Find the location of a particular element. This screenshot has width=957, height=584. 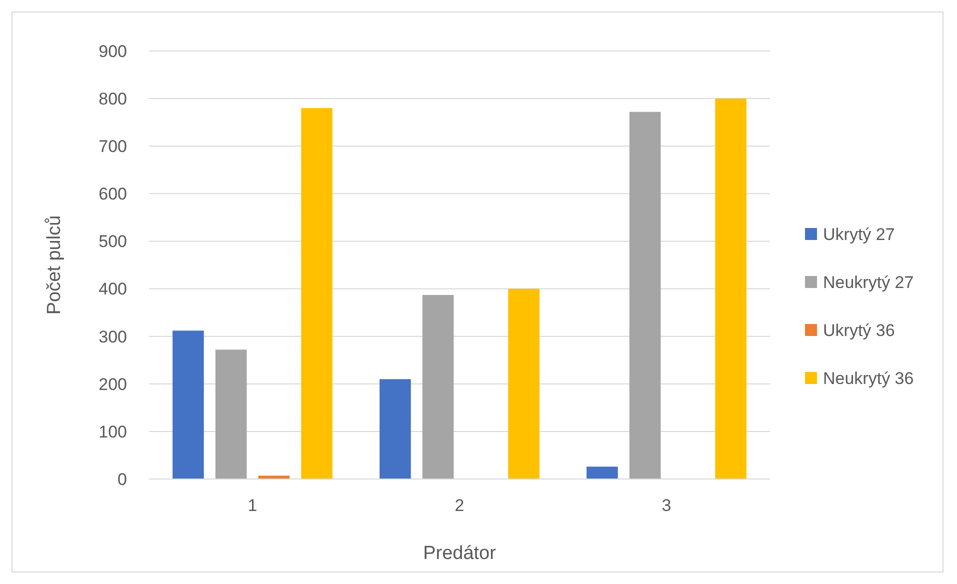

y-tick-label: 500 is located at coordinates (112, 242).